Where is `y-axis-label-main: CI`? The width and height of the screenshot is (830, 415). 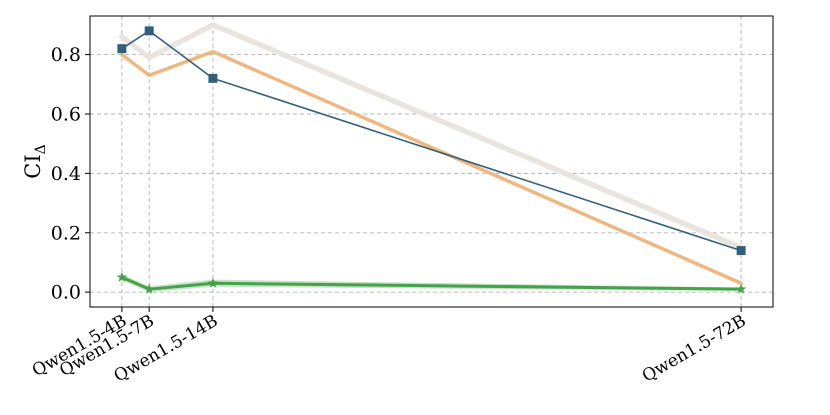
y-axis-label-main: CI is located at coordinates (33, 166).